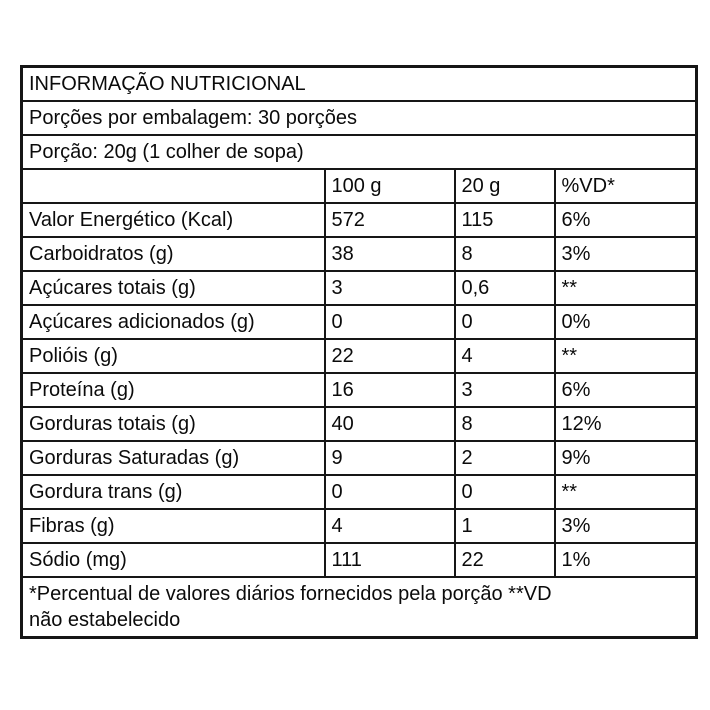 Image resolution: width=710 pixels, height=710 pixels. I want to click on table-row: Valor Energético (Kcal) 572 115 6%, so click(359, 220).